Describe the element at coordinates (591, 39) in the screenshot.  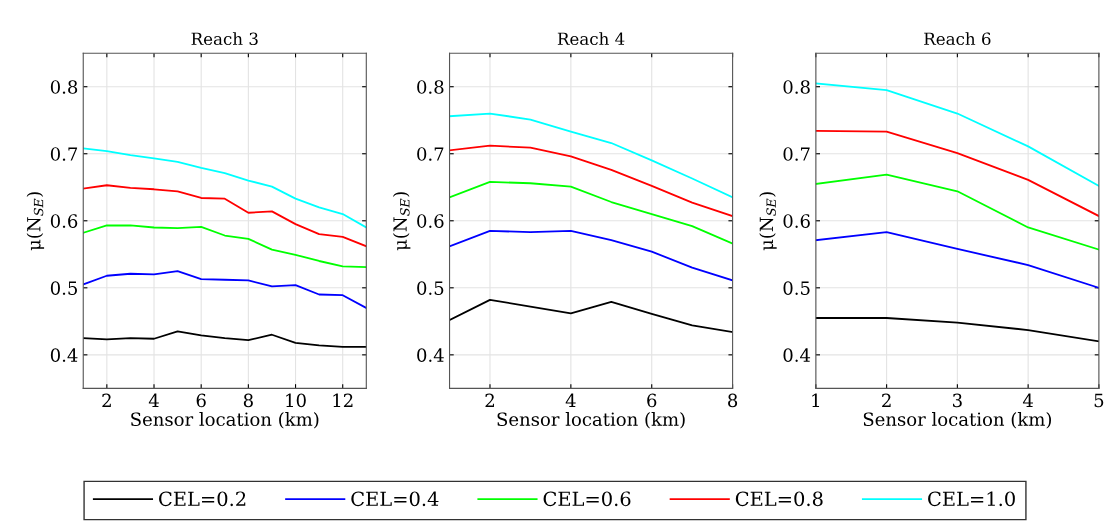
I see `chart-title: Reach 4` at that location.